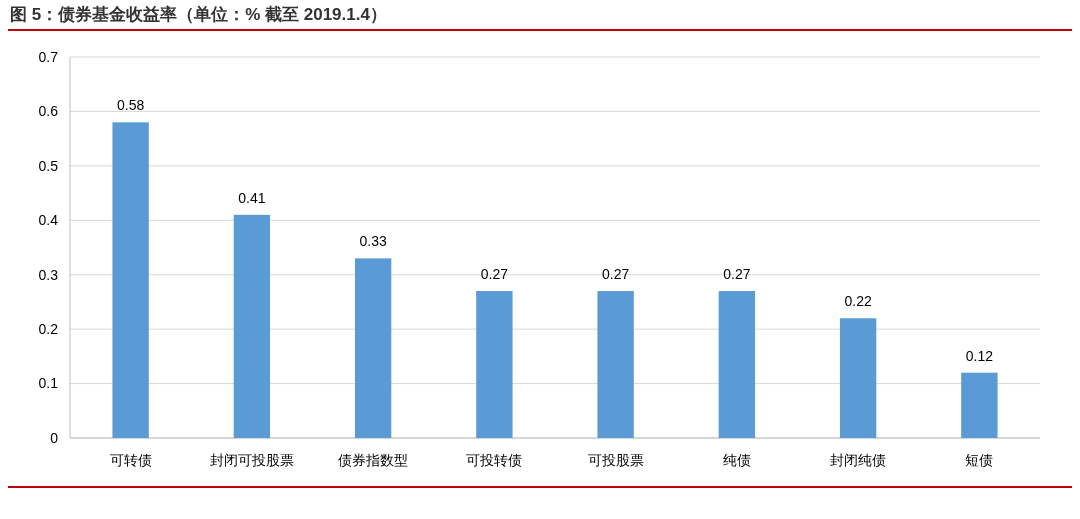 This screenshot has width=1080, height=519. I want to click on x-tick-label: 纯债, so click(736, 460).